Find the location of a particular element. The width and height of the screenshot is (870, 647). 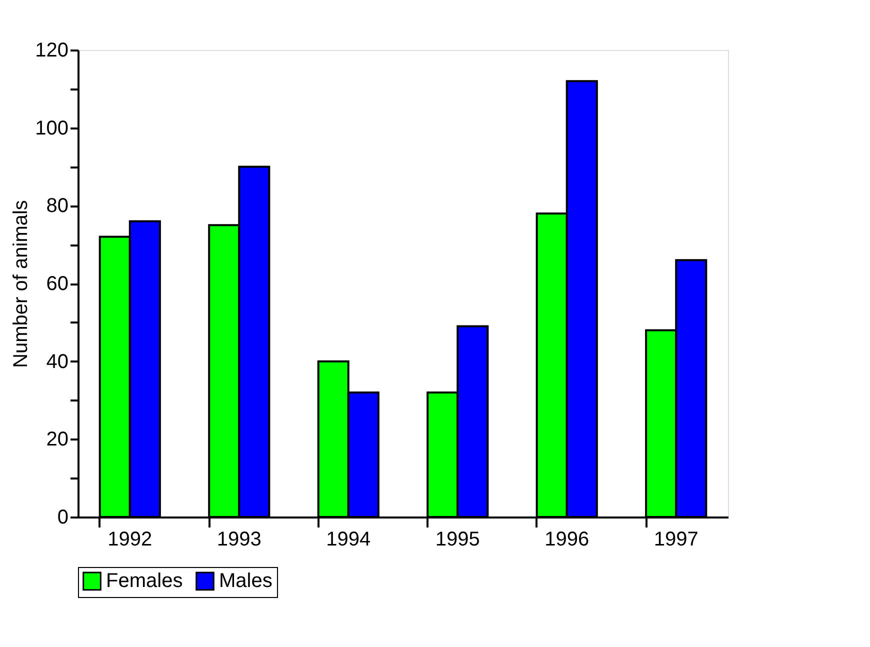

y-tick-label: 20 is located at coordinates (57, 439).